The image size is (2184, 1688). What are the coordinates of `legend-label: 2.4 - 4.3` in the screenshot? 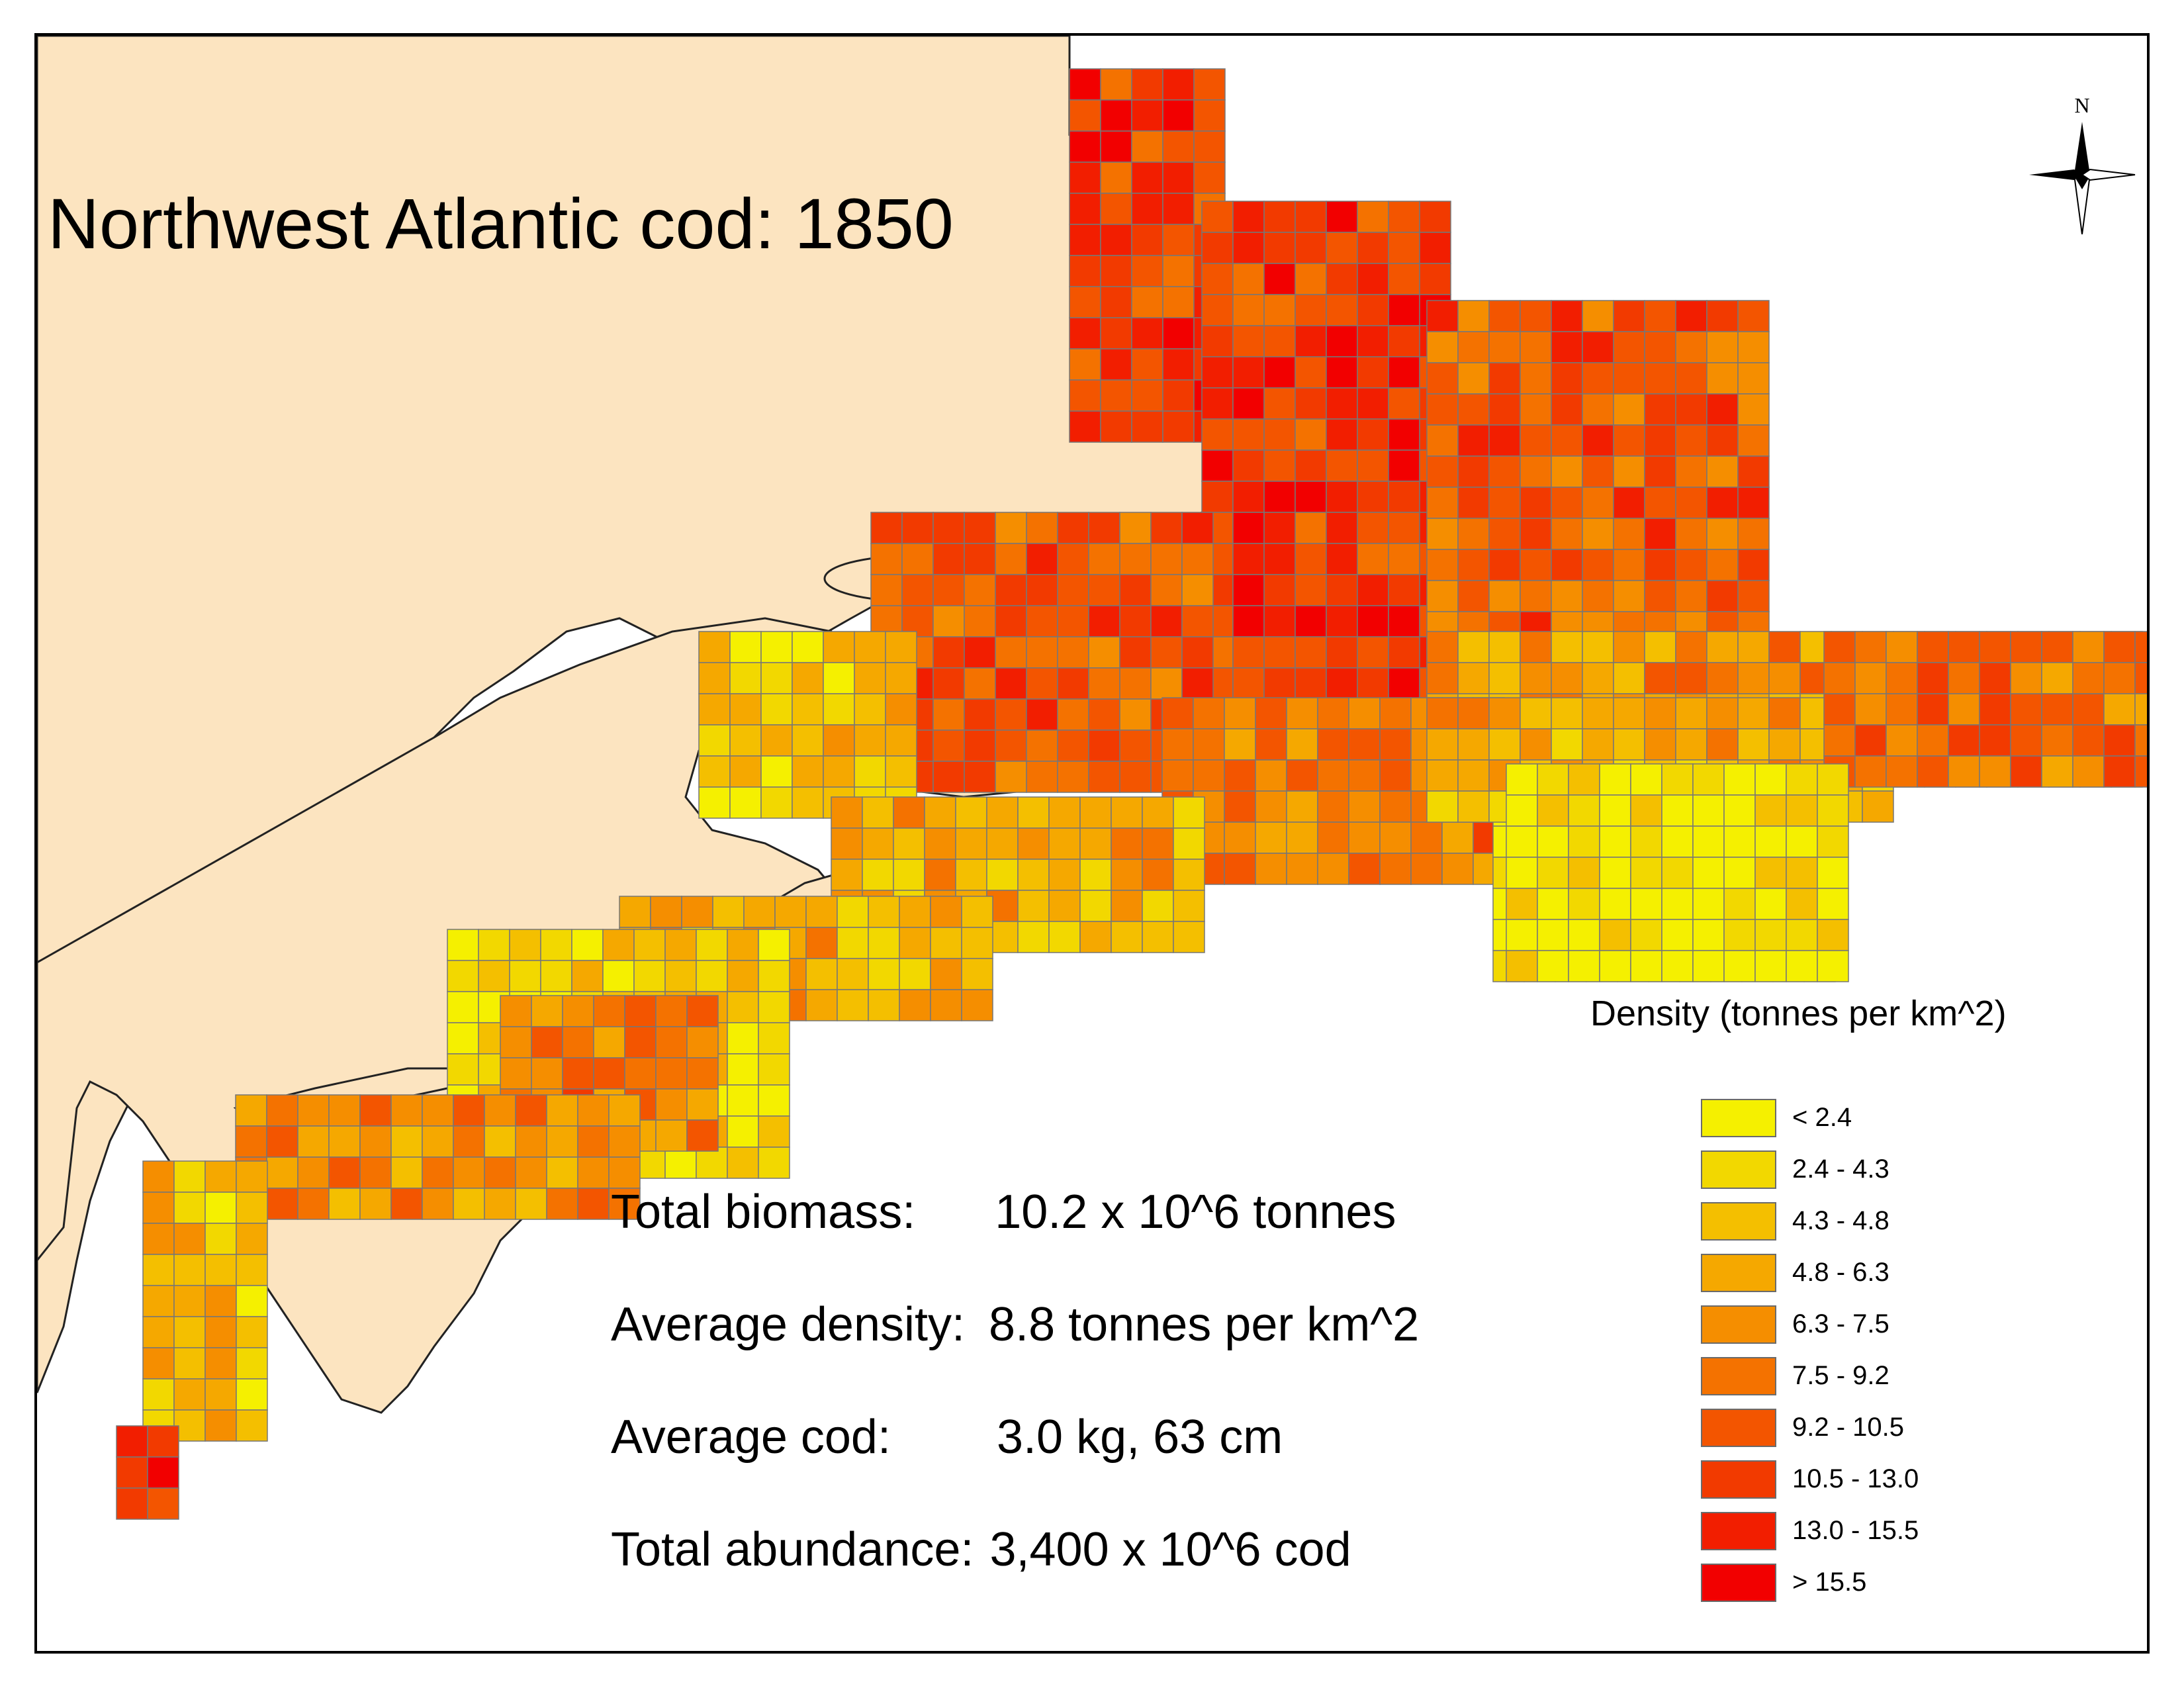 It's located at (1840, 1169).